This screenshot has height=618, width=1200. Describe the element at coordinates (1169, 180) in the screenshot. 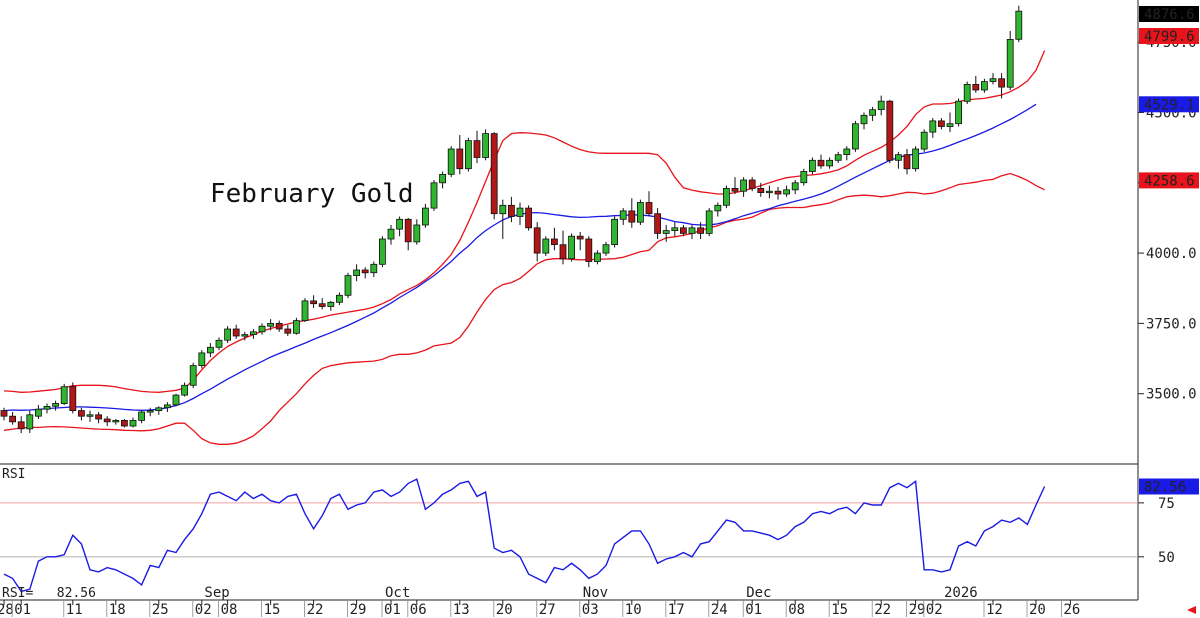

I see `price-tag: 4258.6` at that location.